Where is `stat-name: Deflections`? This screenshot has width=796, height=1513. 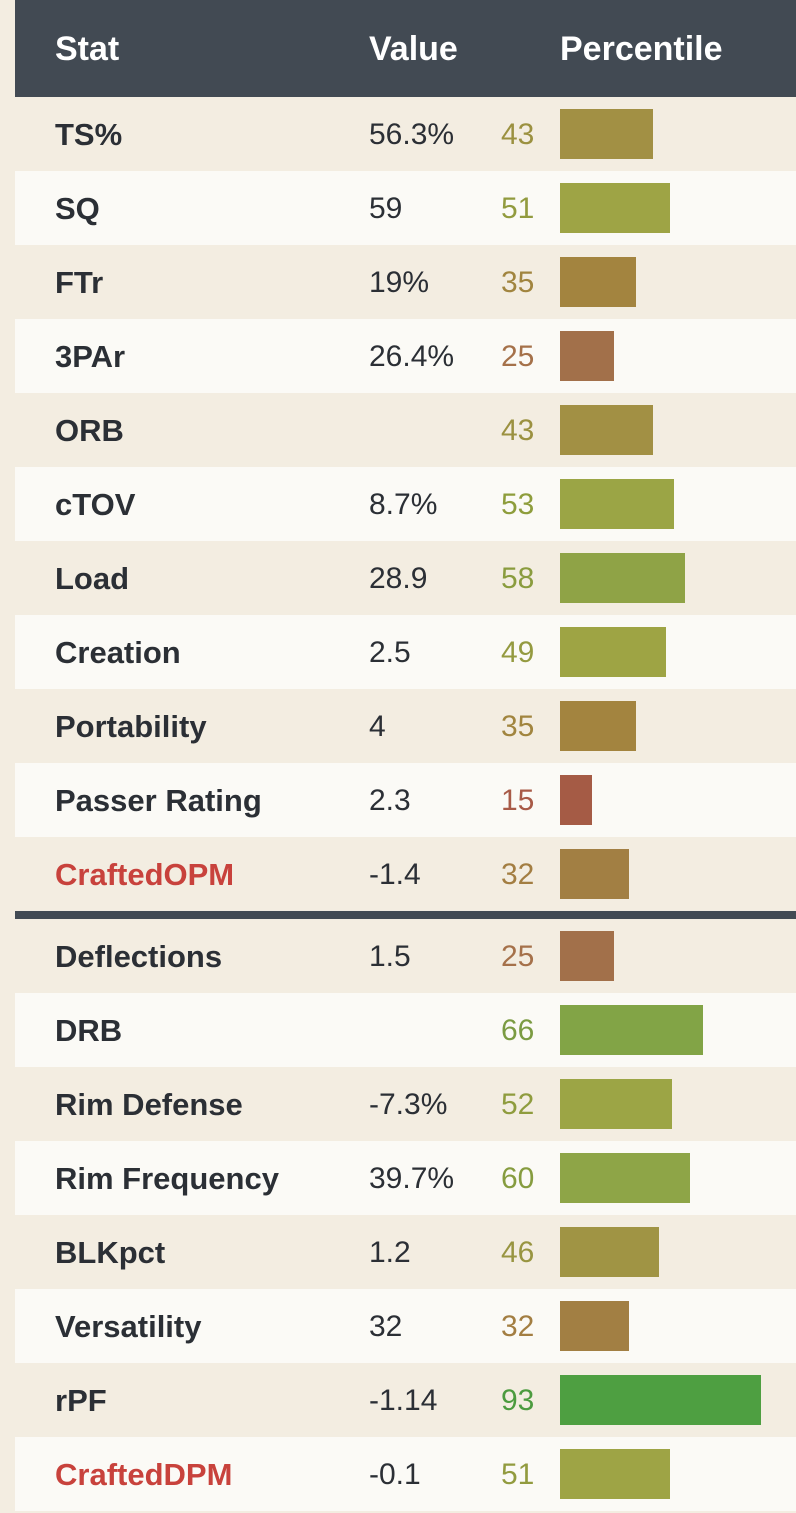
stat-name: Deflections is located at coordinates (139, 956).